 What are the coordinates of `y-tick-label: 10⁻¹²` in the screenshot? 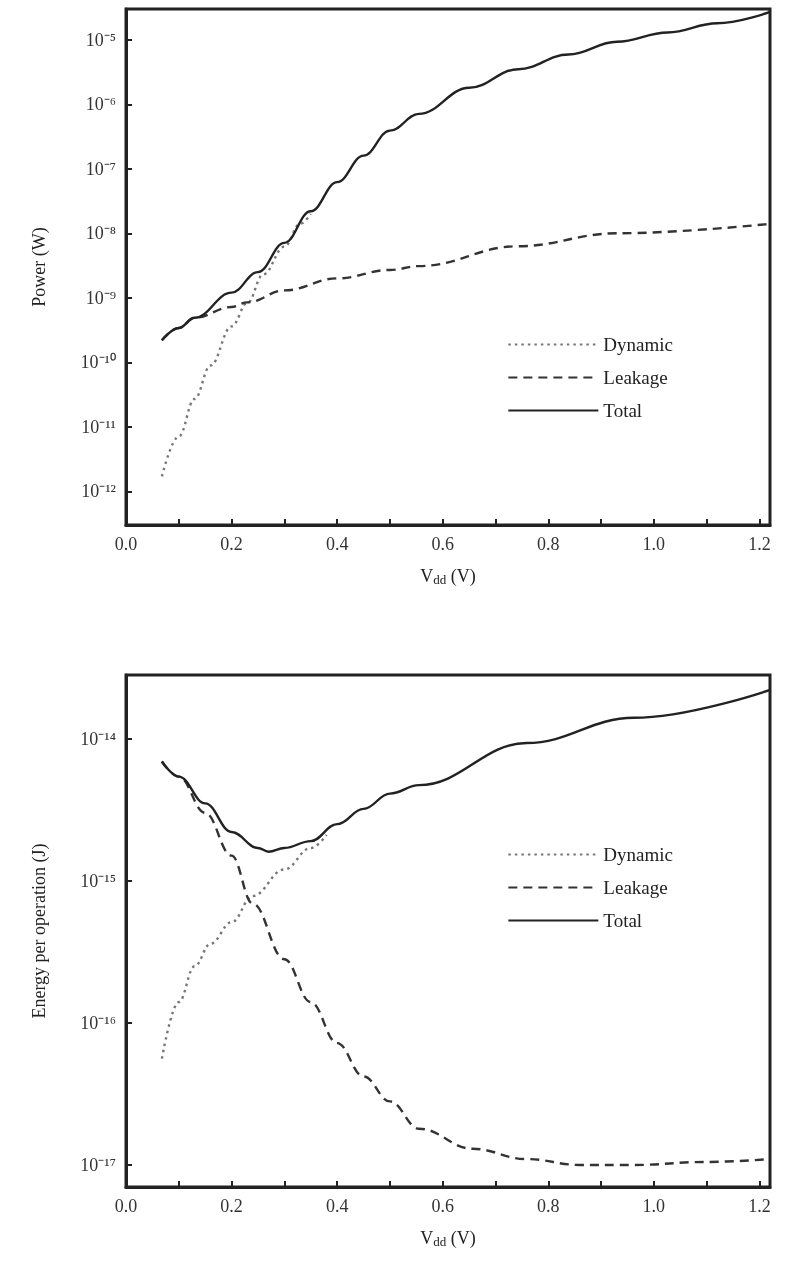 It's located at (98, 491).